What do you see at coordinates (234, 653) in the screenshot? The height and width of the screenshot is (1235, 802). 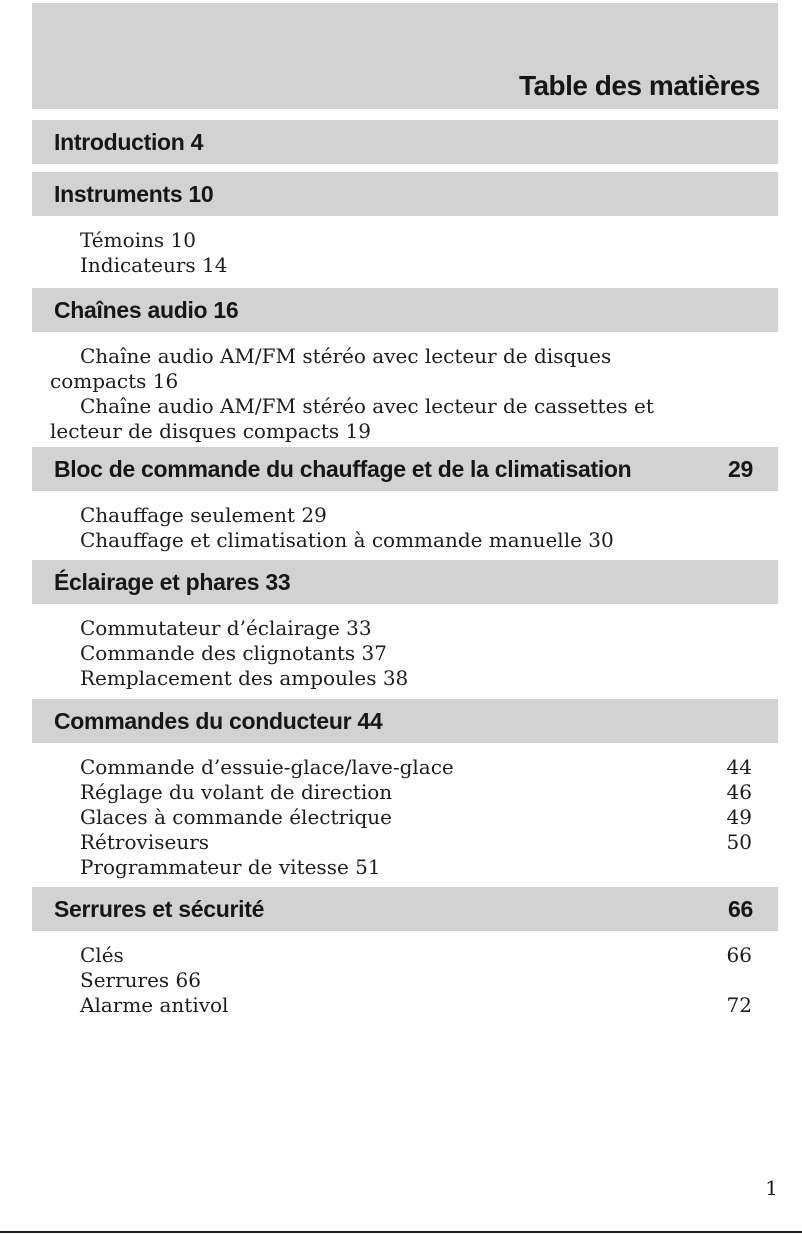 I see `toc-item: Commande des clignotants 37` at bounding box center [234, 653].